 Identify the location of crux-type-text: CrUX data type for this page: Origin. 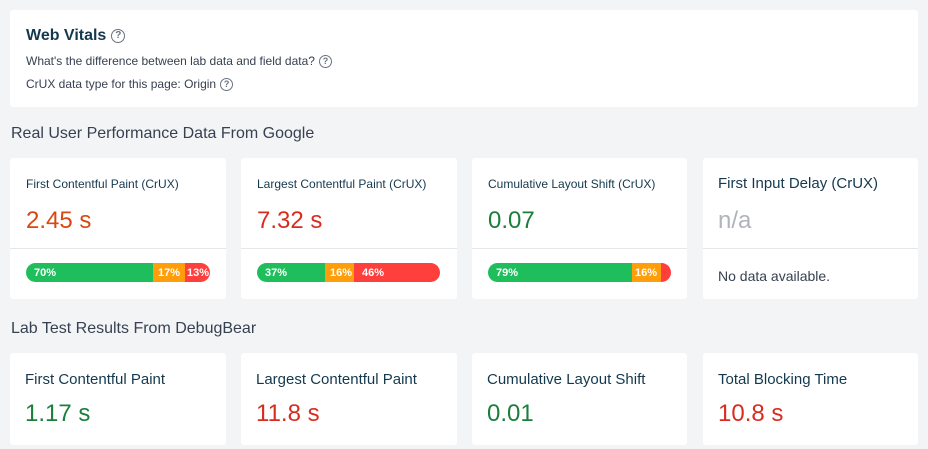
(121, 84).